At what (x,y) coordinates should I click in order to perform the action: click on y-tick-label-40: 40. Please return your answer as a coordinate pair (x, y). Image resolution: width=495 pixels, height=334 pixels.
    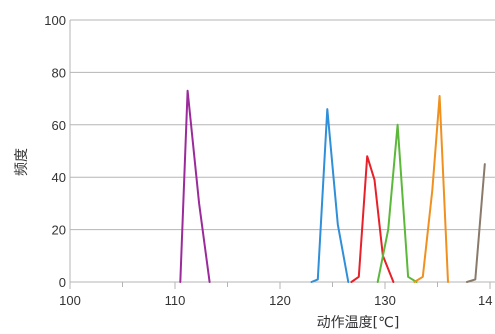
    Looking at the image, I should click on (59, 177).